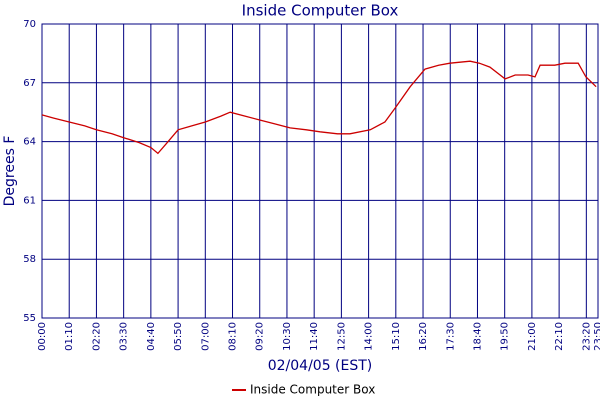 Image resolution: width=600 pixels, height=400 pixels. I want to click on x-tick-label: 12:50, so click(341, 336).